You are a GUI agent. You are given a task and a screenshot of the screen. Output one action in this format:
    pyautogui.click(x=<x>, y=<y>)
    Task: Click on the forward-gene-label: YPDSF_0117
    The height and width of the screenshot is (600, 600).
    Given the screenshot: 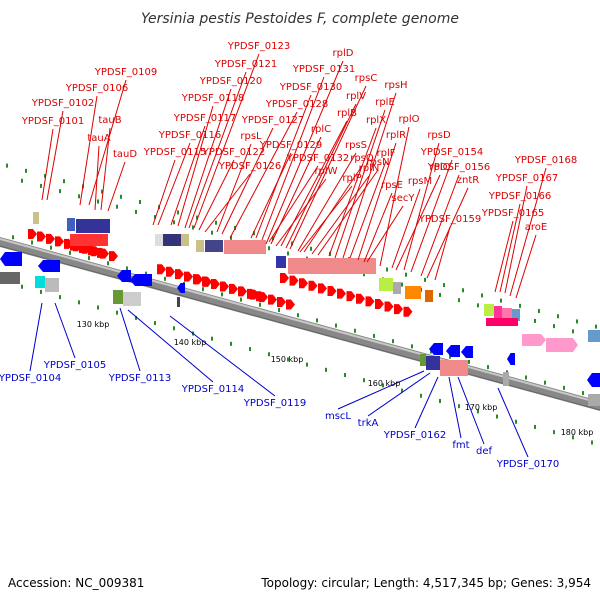 What is the action you would take?
    pyautogui.click(x=204, y=118)
    